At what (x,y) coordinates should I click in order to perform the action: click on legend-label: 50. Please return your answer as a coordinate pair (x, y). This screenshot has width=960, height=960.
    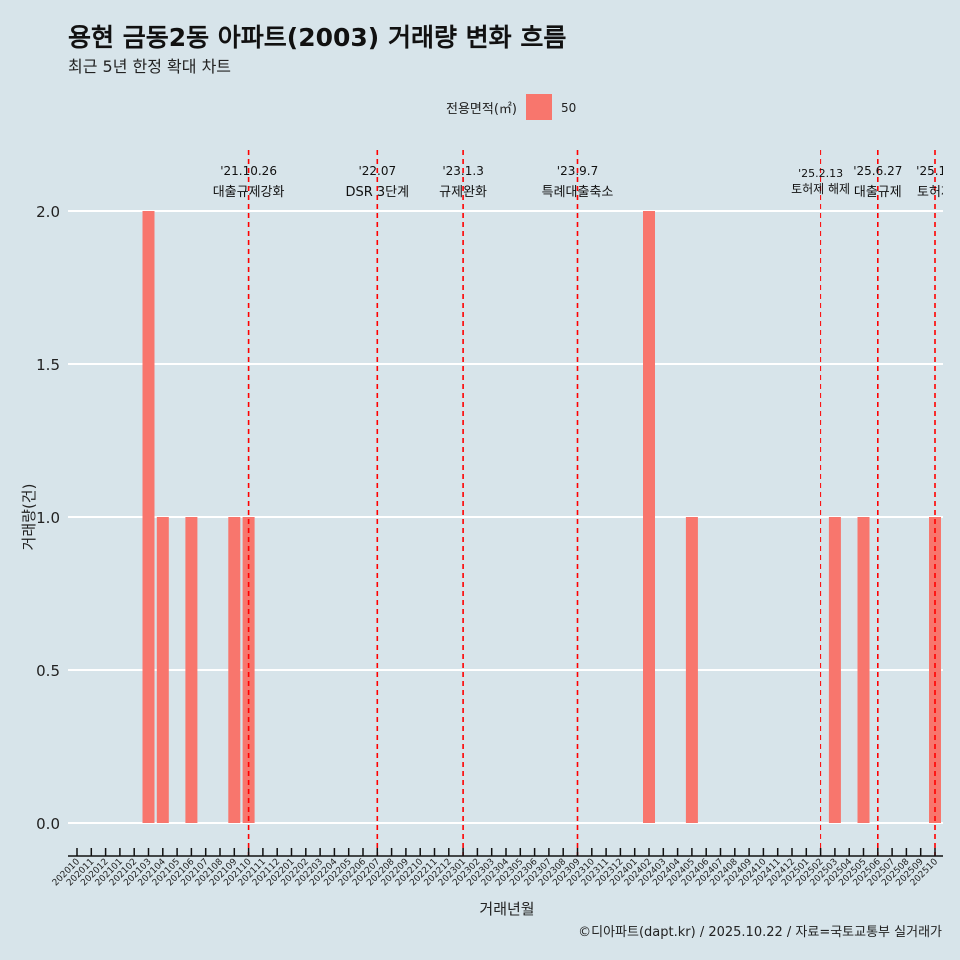
    Looking at the image, I should click on (568, 108).